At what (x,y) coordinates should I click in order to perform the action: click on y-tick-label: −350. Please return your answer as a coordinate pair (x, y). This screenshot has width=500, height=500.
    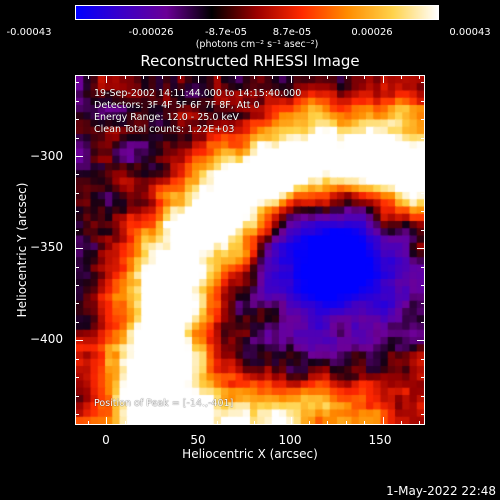
    Looking at the image, I should click on (46, 247).